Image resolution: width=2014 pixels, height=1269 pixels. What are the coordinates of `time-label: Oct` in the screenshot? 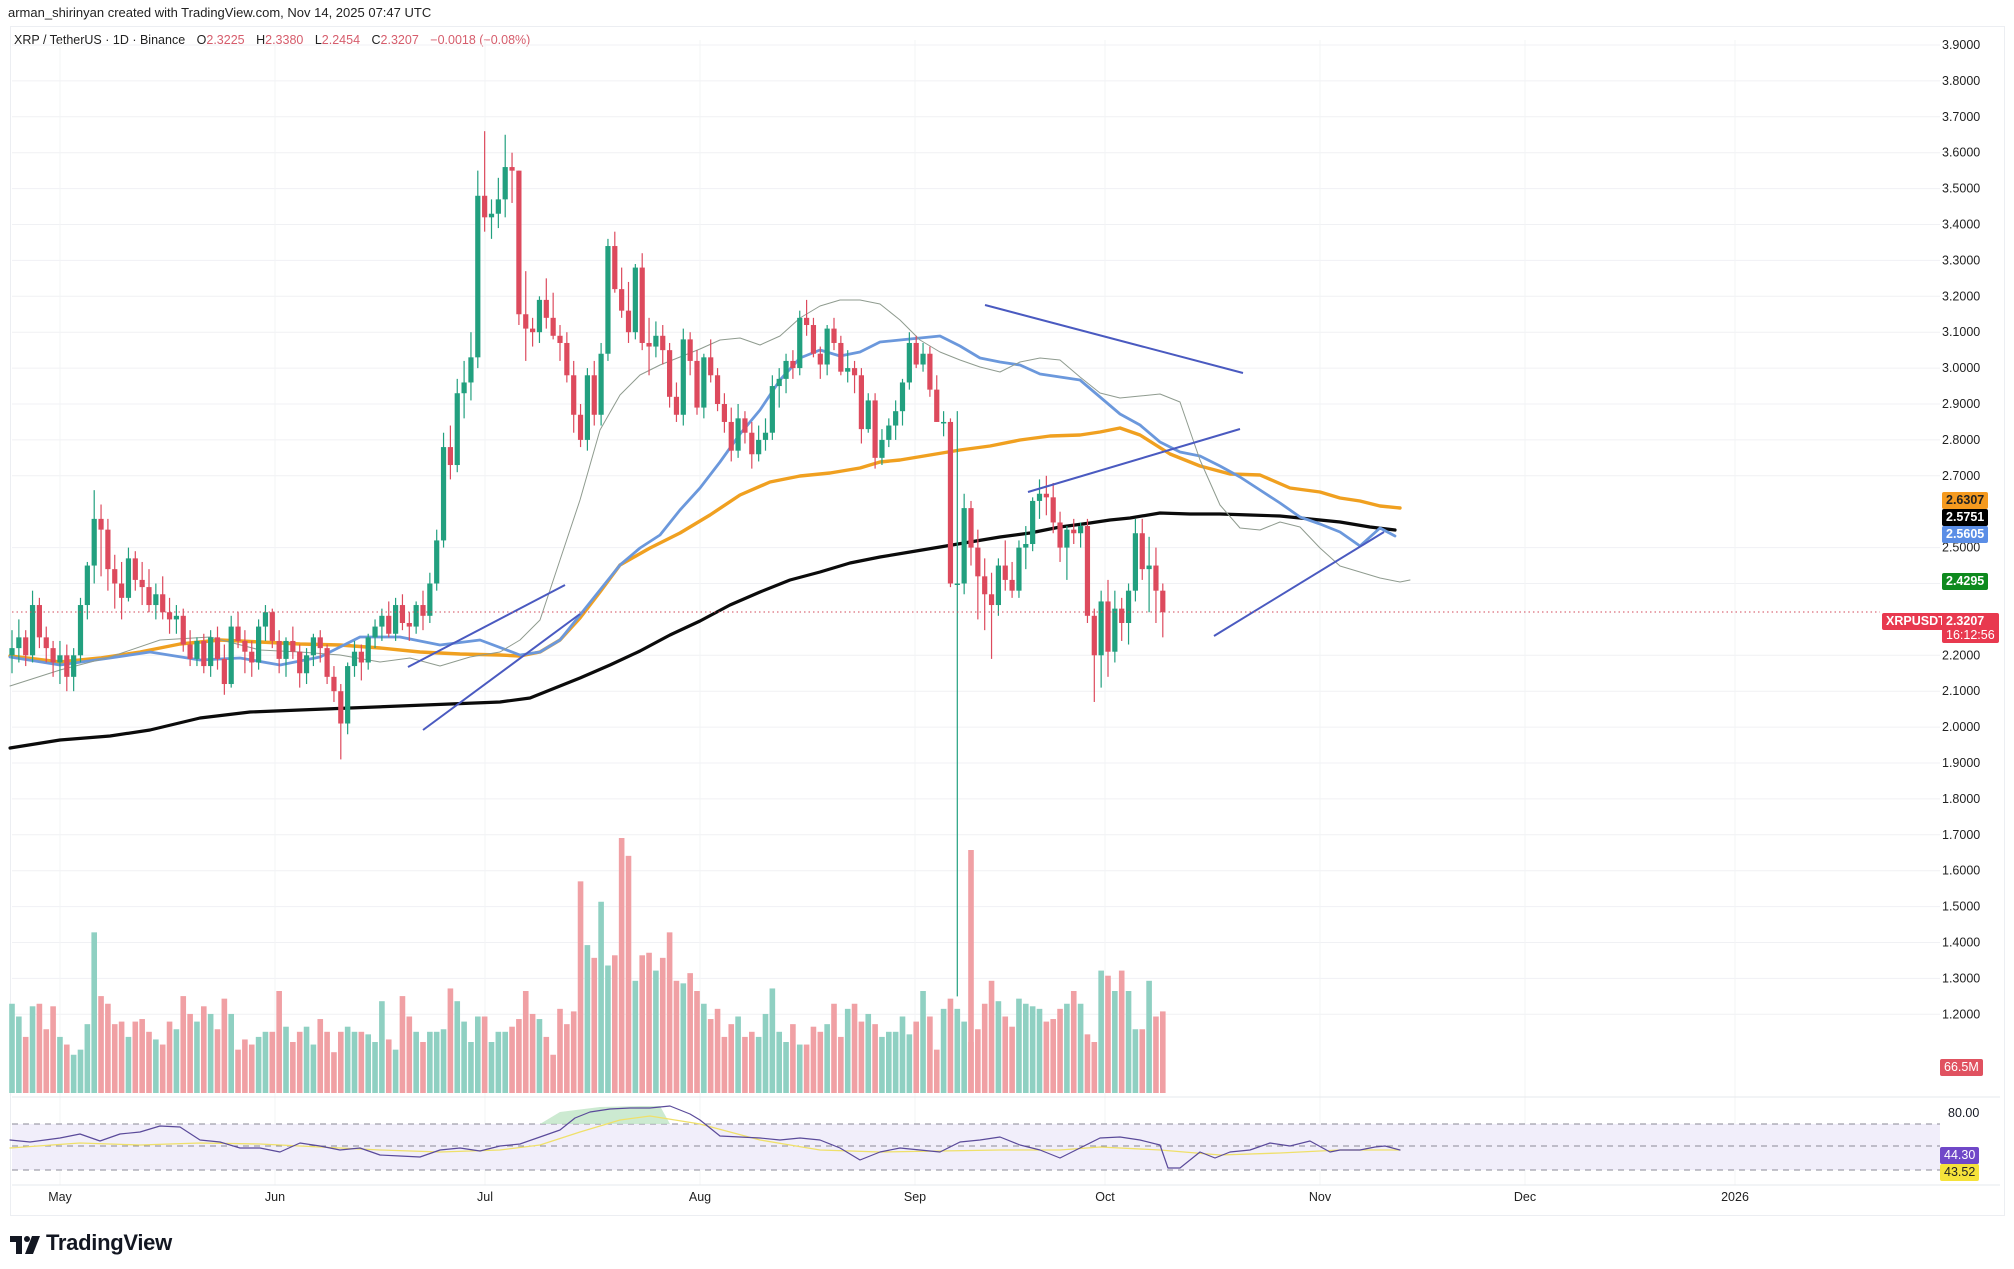 It's located at (1105, 1197).